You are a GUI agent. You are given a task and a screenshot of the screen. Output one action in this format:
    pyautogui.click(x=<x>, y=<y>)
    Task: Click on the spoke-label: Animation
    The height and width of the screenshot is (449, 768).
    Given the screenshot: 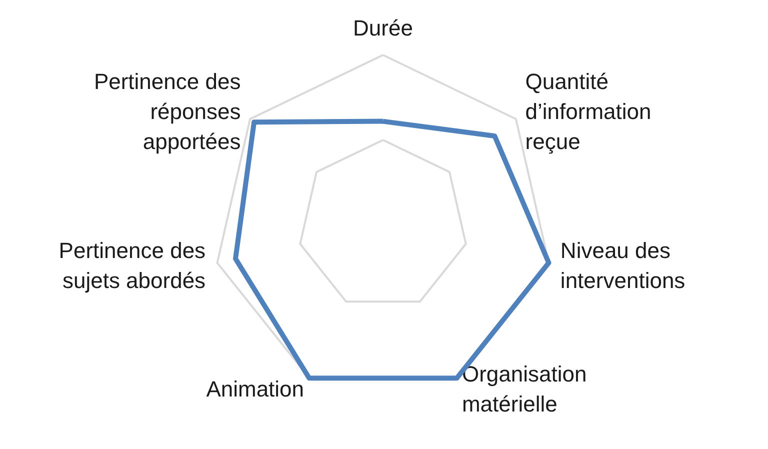 What is the action you would take?
    pyautogui.click(x=255, y=389)
    